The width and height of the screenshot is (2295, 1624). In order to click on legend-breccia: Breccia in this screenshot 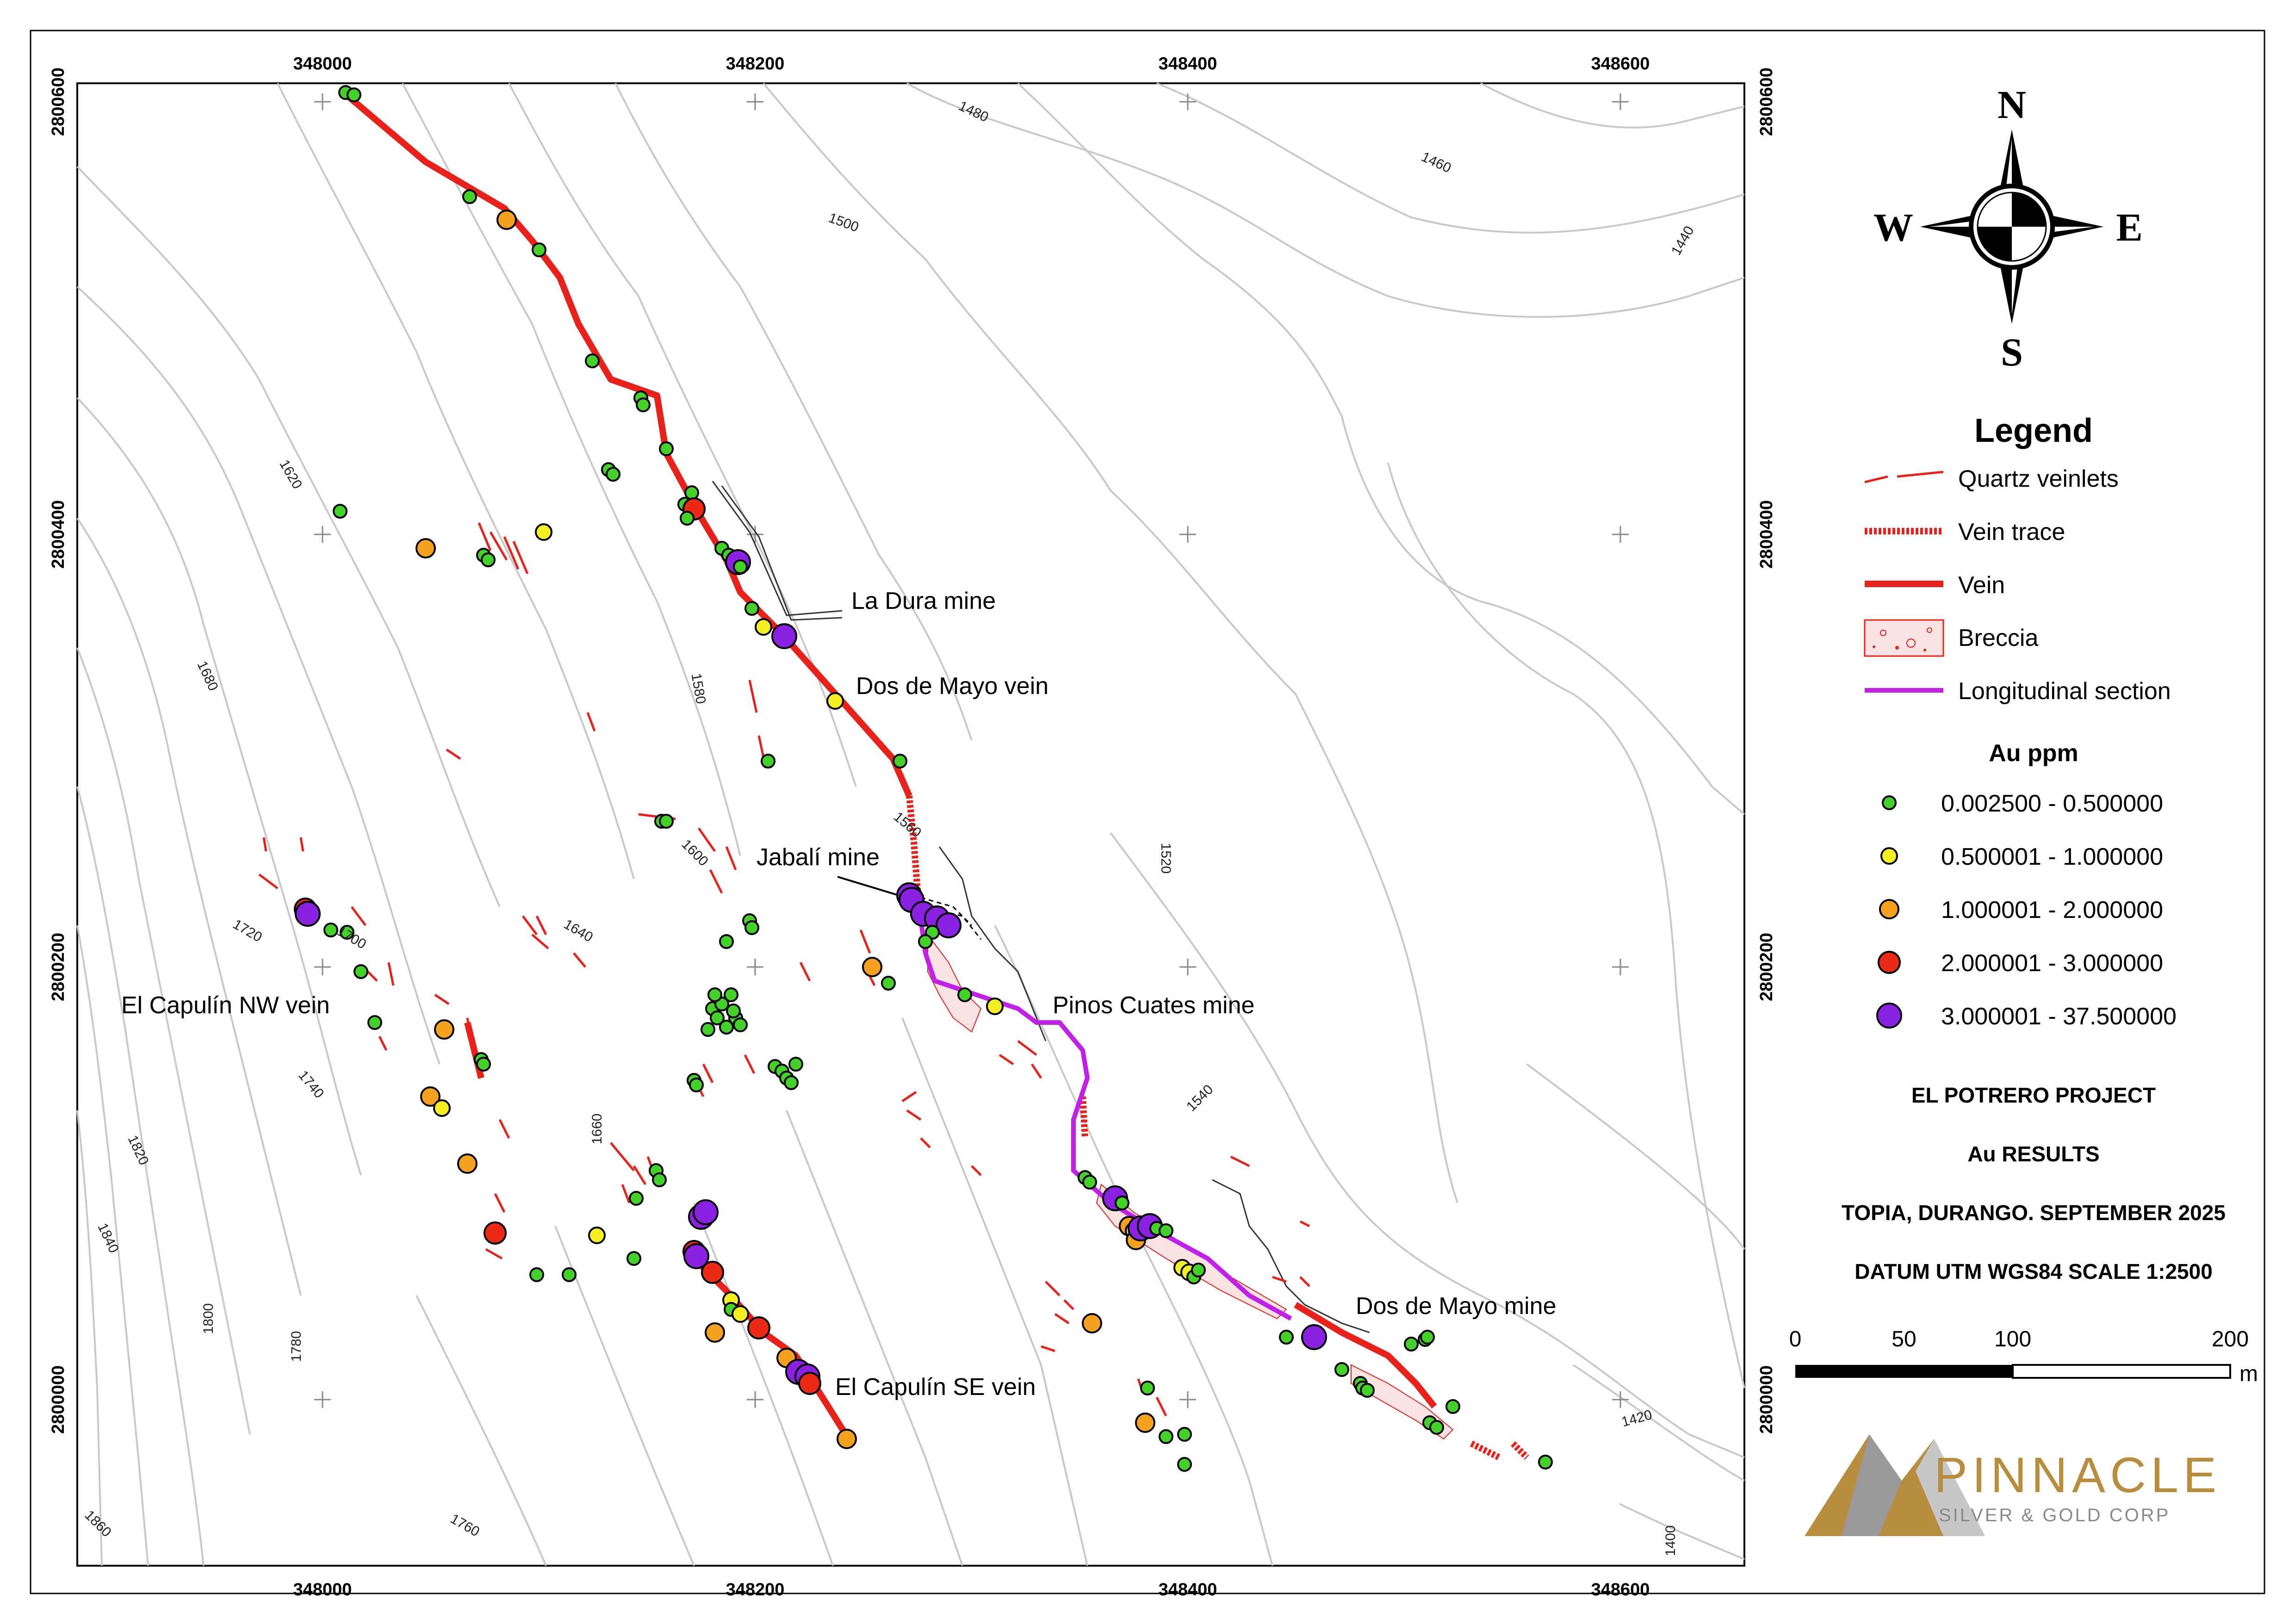, I will do `click(1951, 638)`.